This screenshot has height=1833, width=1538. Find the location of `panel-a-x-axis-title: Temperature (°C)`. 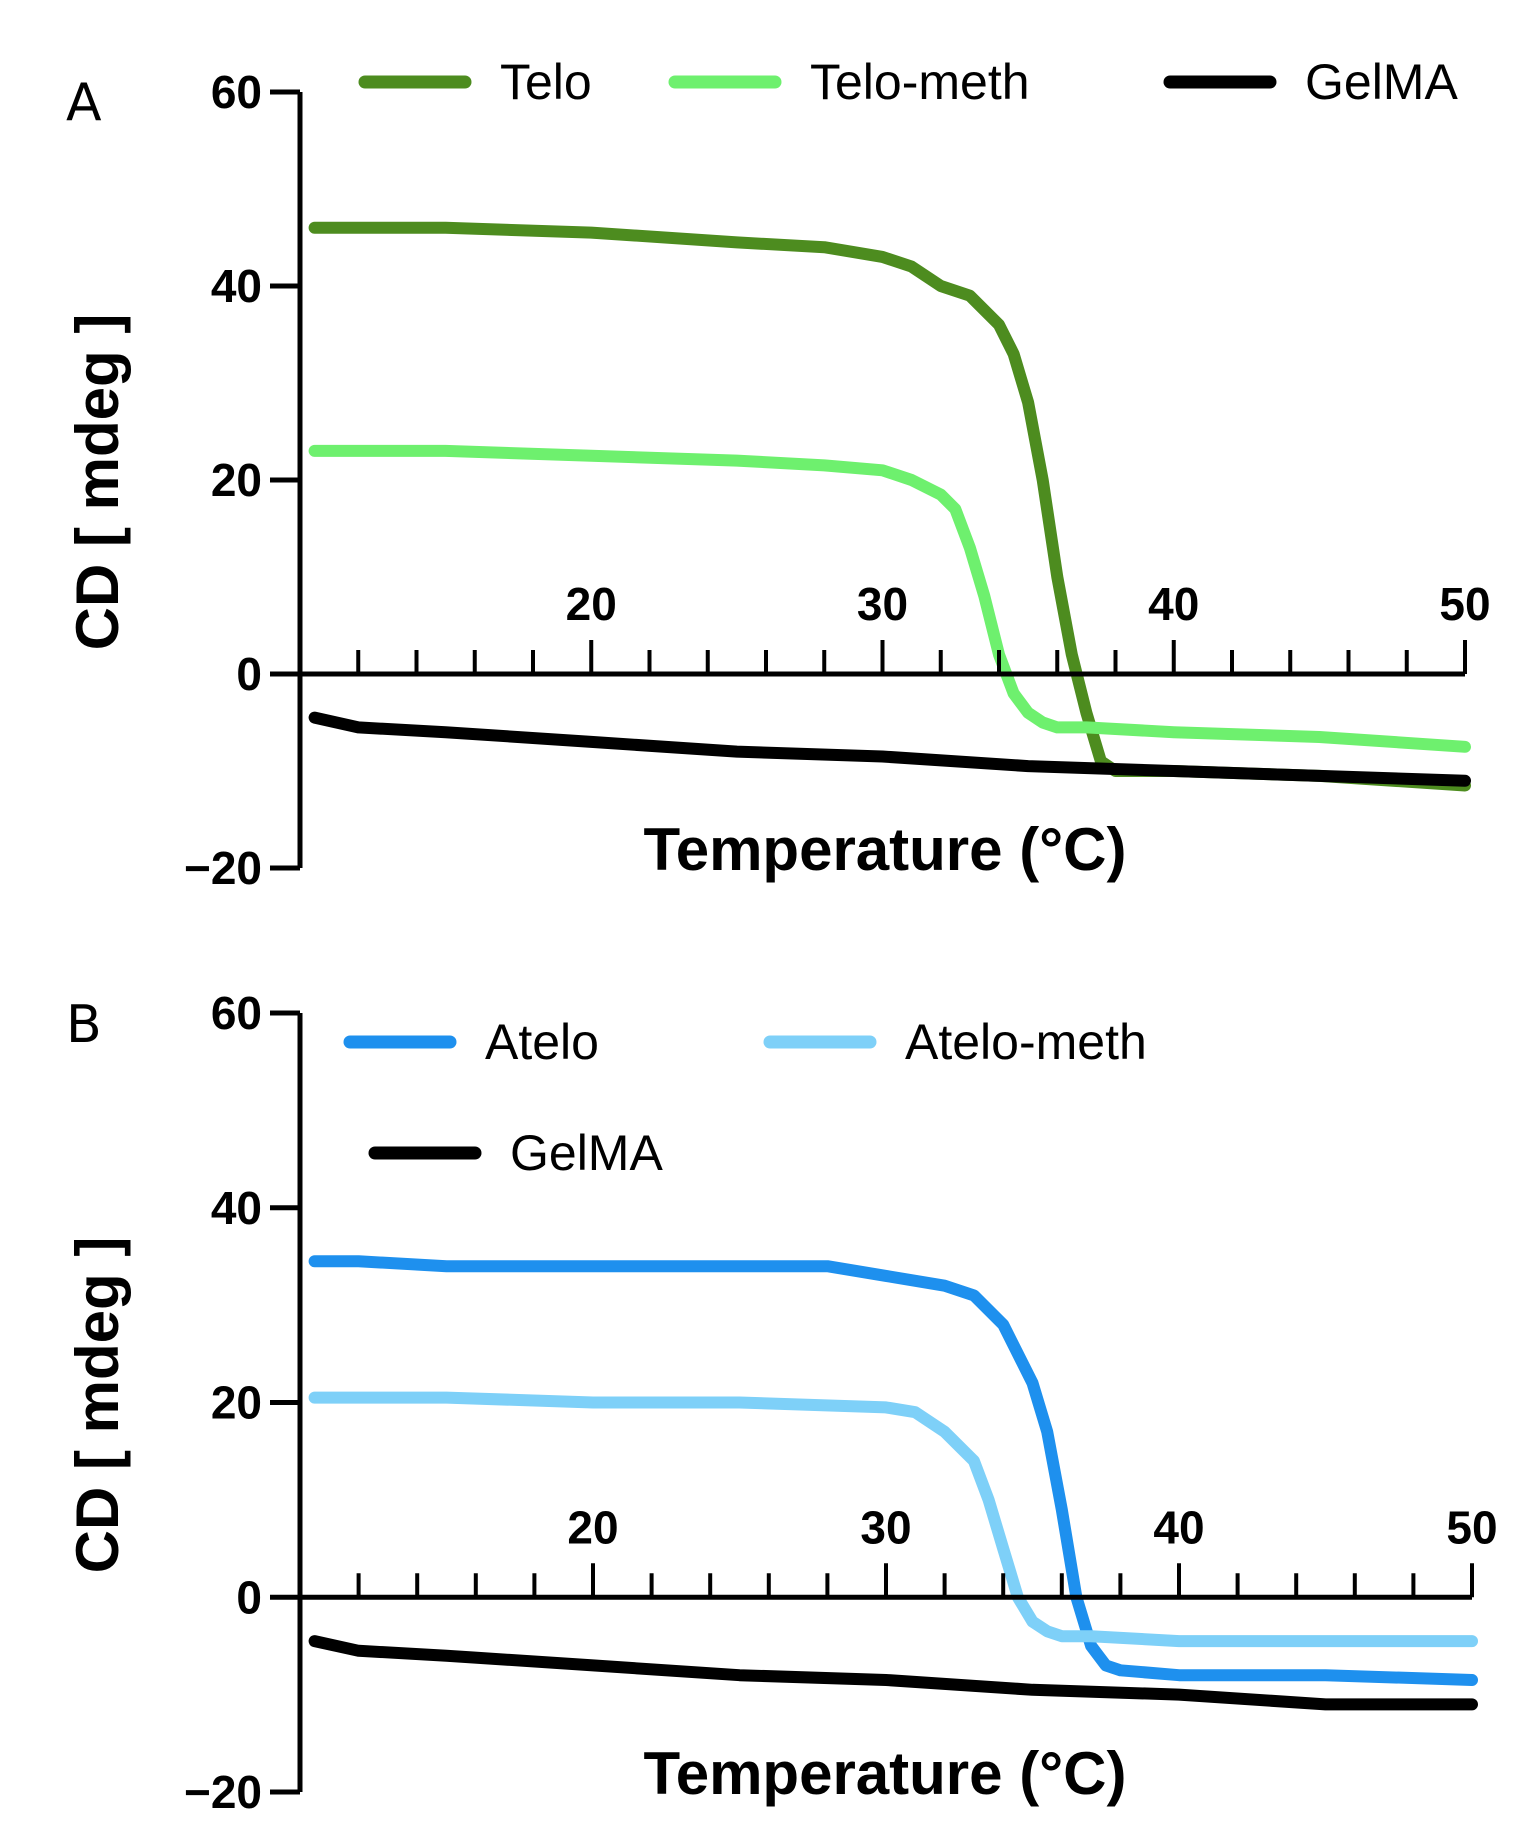

panel-a-x-axis-title: Temperature (°C) is located at coordinates (885, 849).